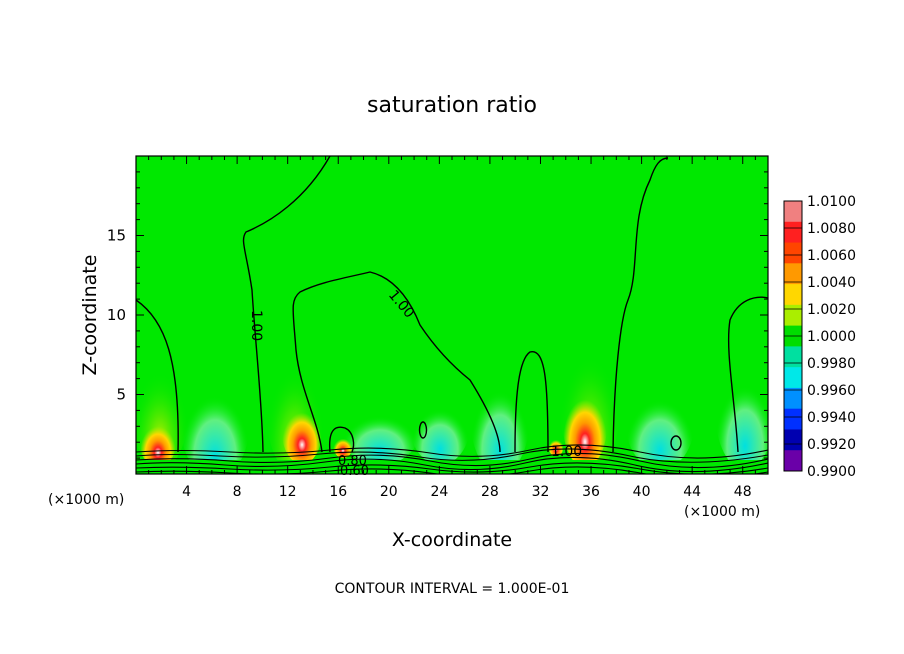  Describe the element at coordinates (831, 445) in the screenshot. I see `colorbar-label: 0.9920` at that location.